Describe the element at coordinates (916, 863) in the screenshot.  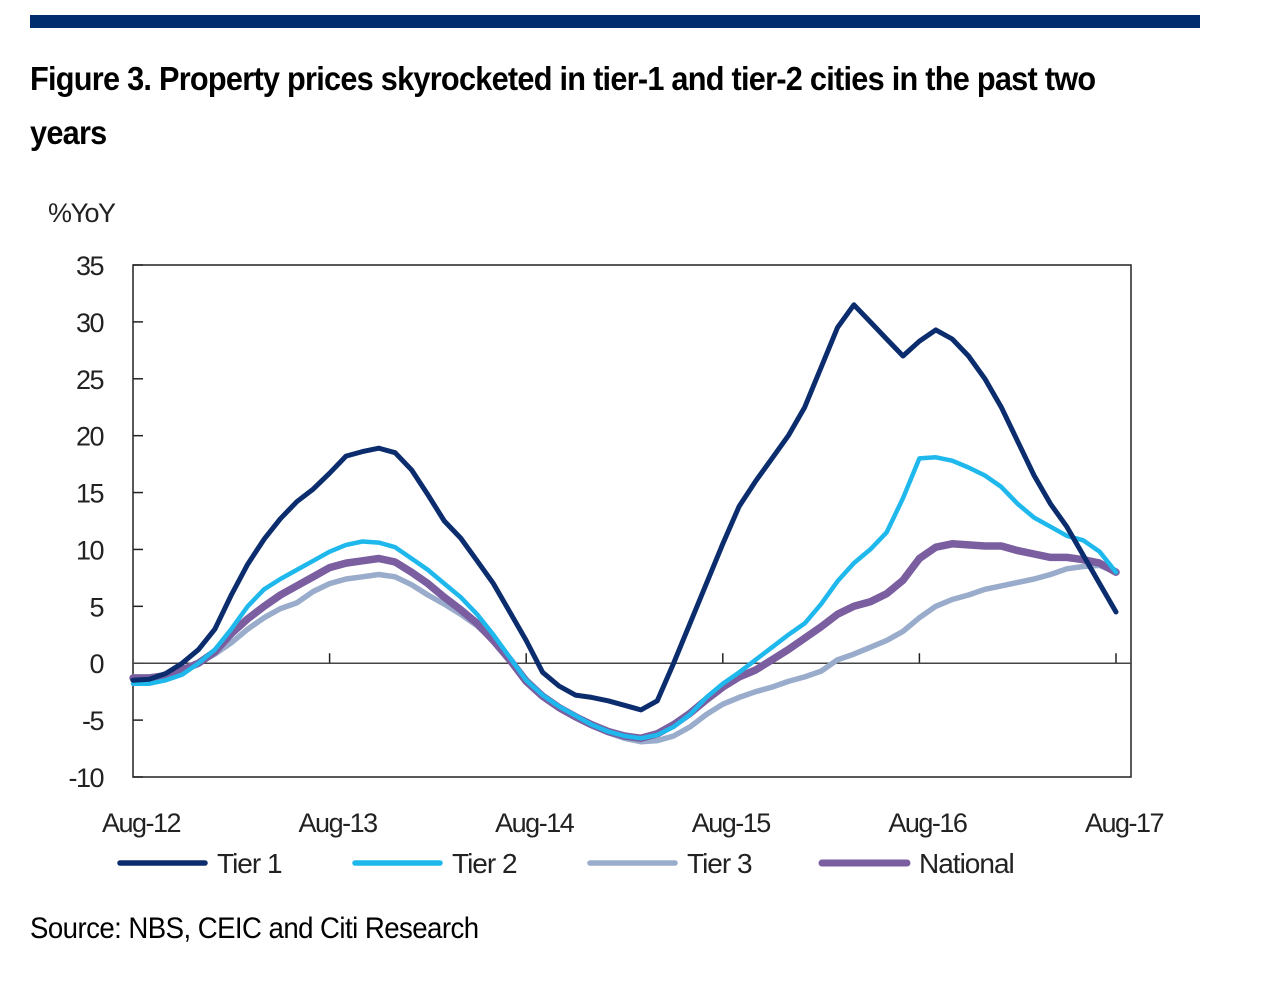
I see `legend-item: National` at that location.